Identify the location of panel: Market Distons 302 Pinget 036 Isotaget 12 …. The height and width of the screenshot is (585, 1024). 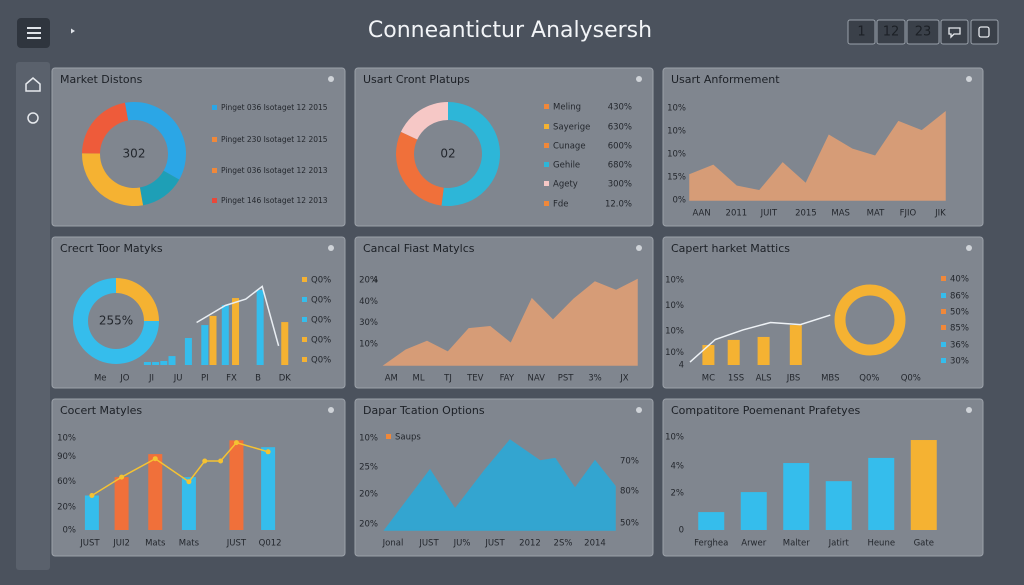
(198, 147).